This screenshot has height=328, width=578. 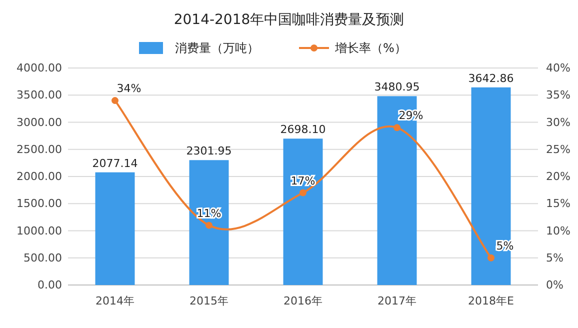 I want to click on y-tick-label: 1000.00, so click(x=39, y=231).